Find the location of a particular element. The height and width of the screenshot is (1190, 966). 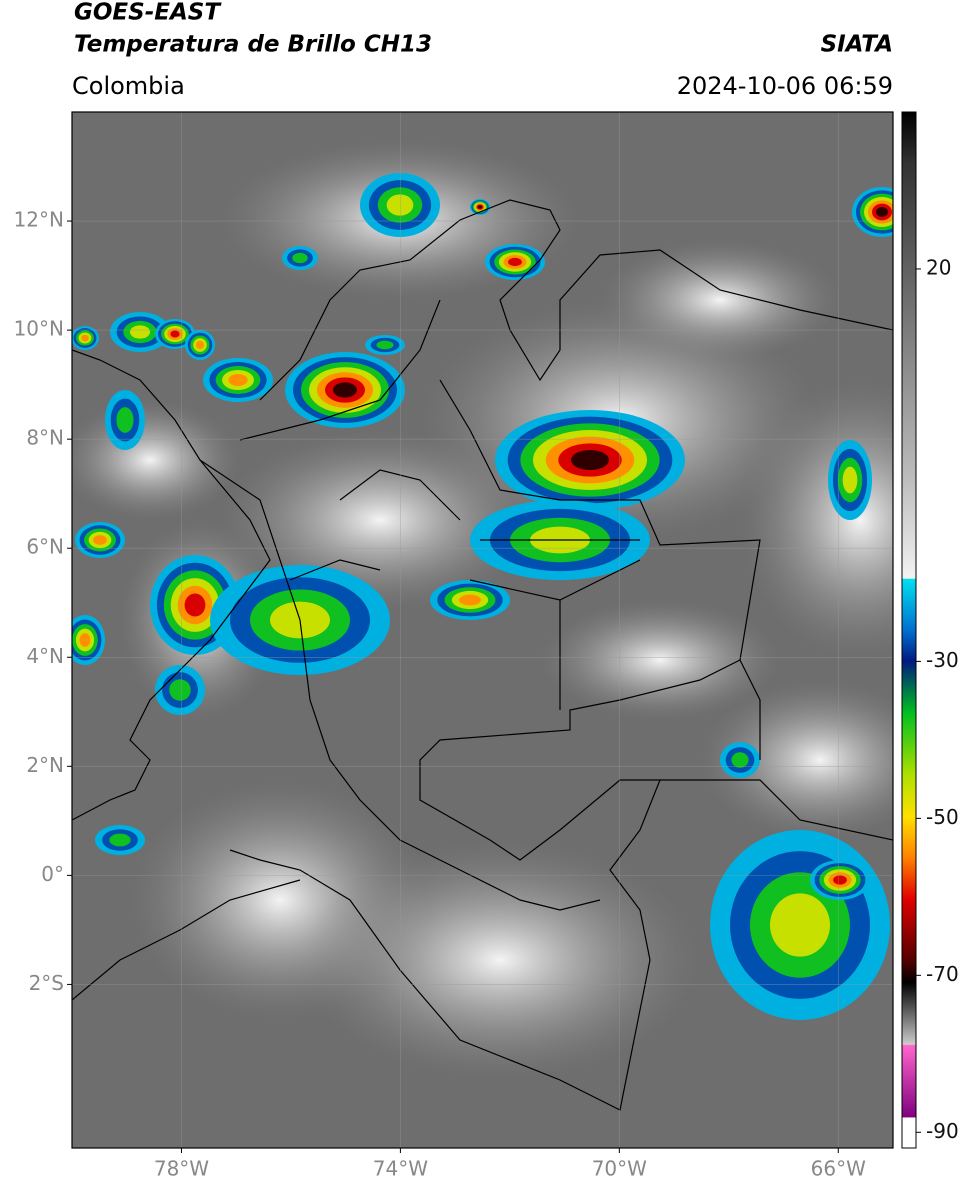

region: Colombia is located at coordinates (128, 86).